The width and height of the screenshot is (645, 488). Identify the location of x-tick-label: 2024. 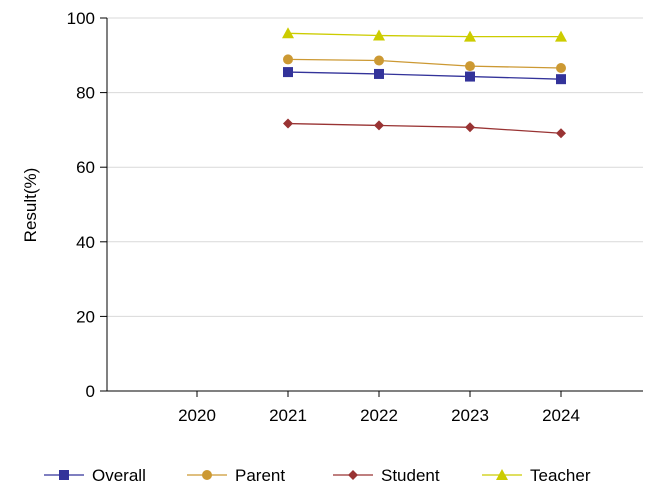
(561, 415).